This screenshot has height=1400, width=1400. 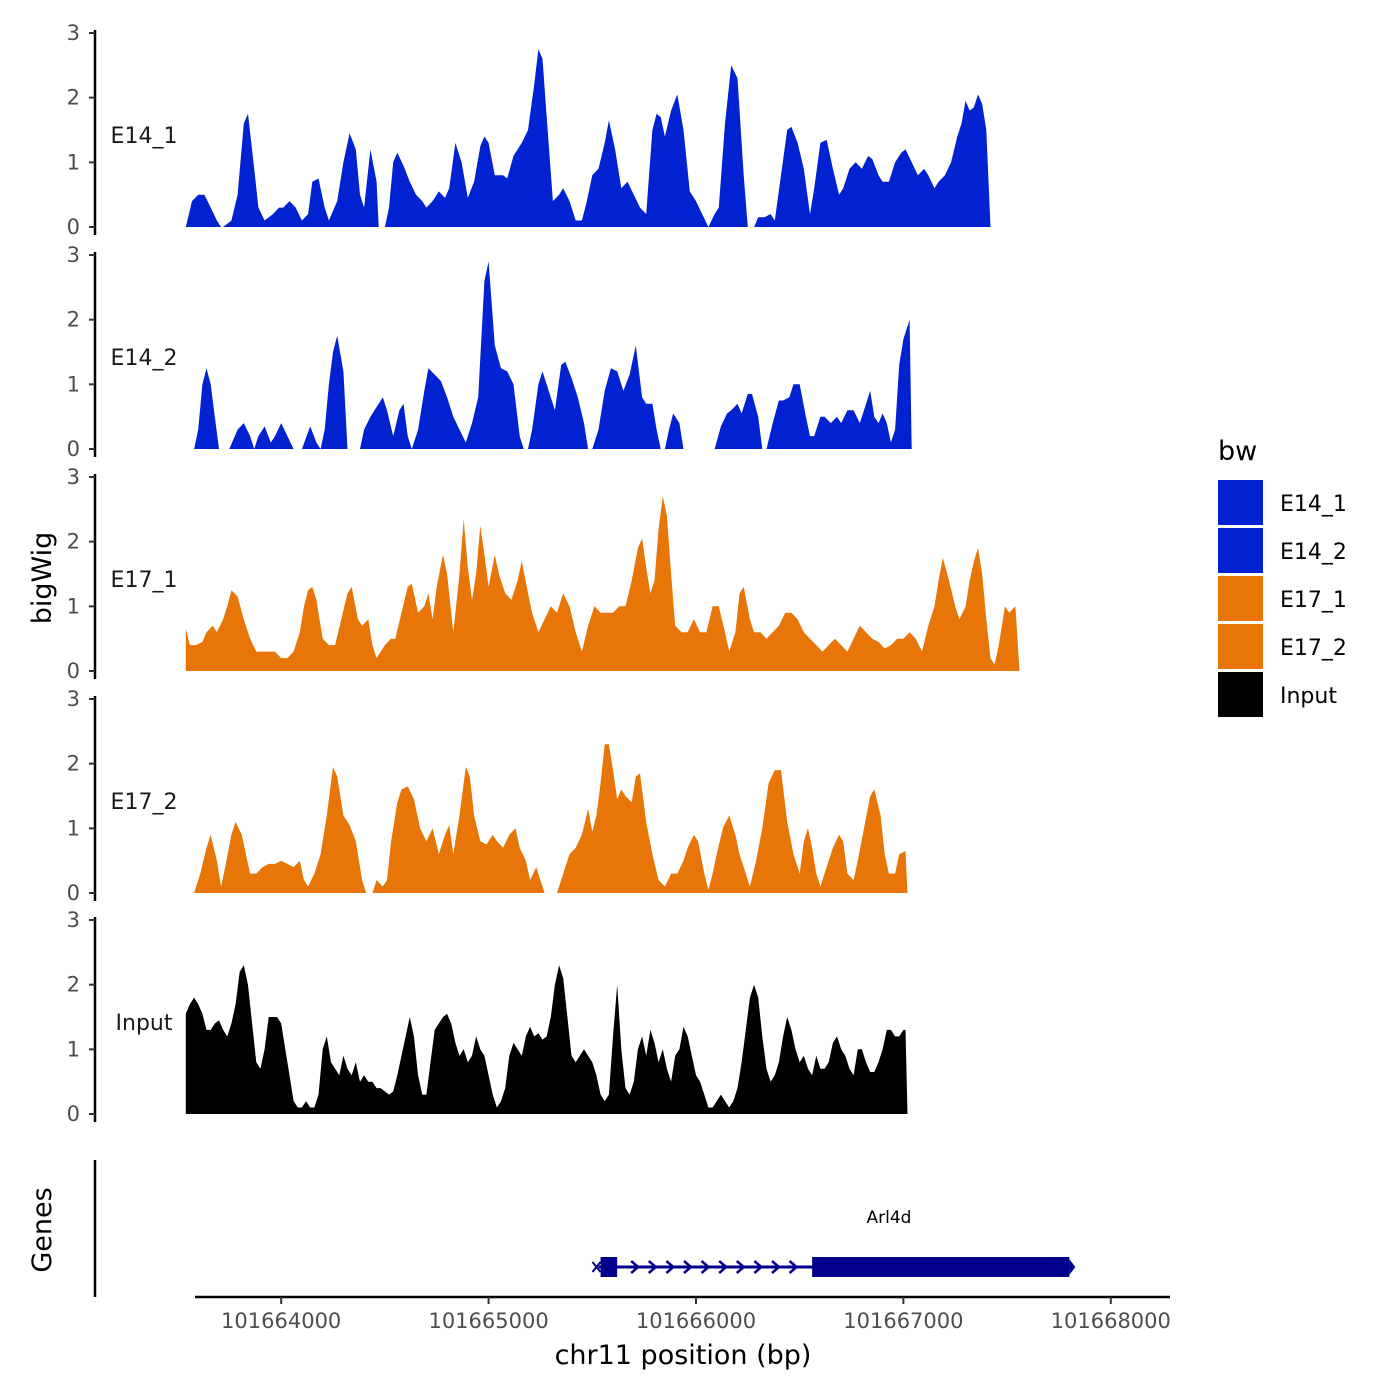 I want to click on y-tick-label-e17-1-1: 1, so click(x=73, y=606).